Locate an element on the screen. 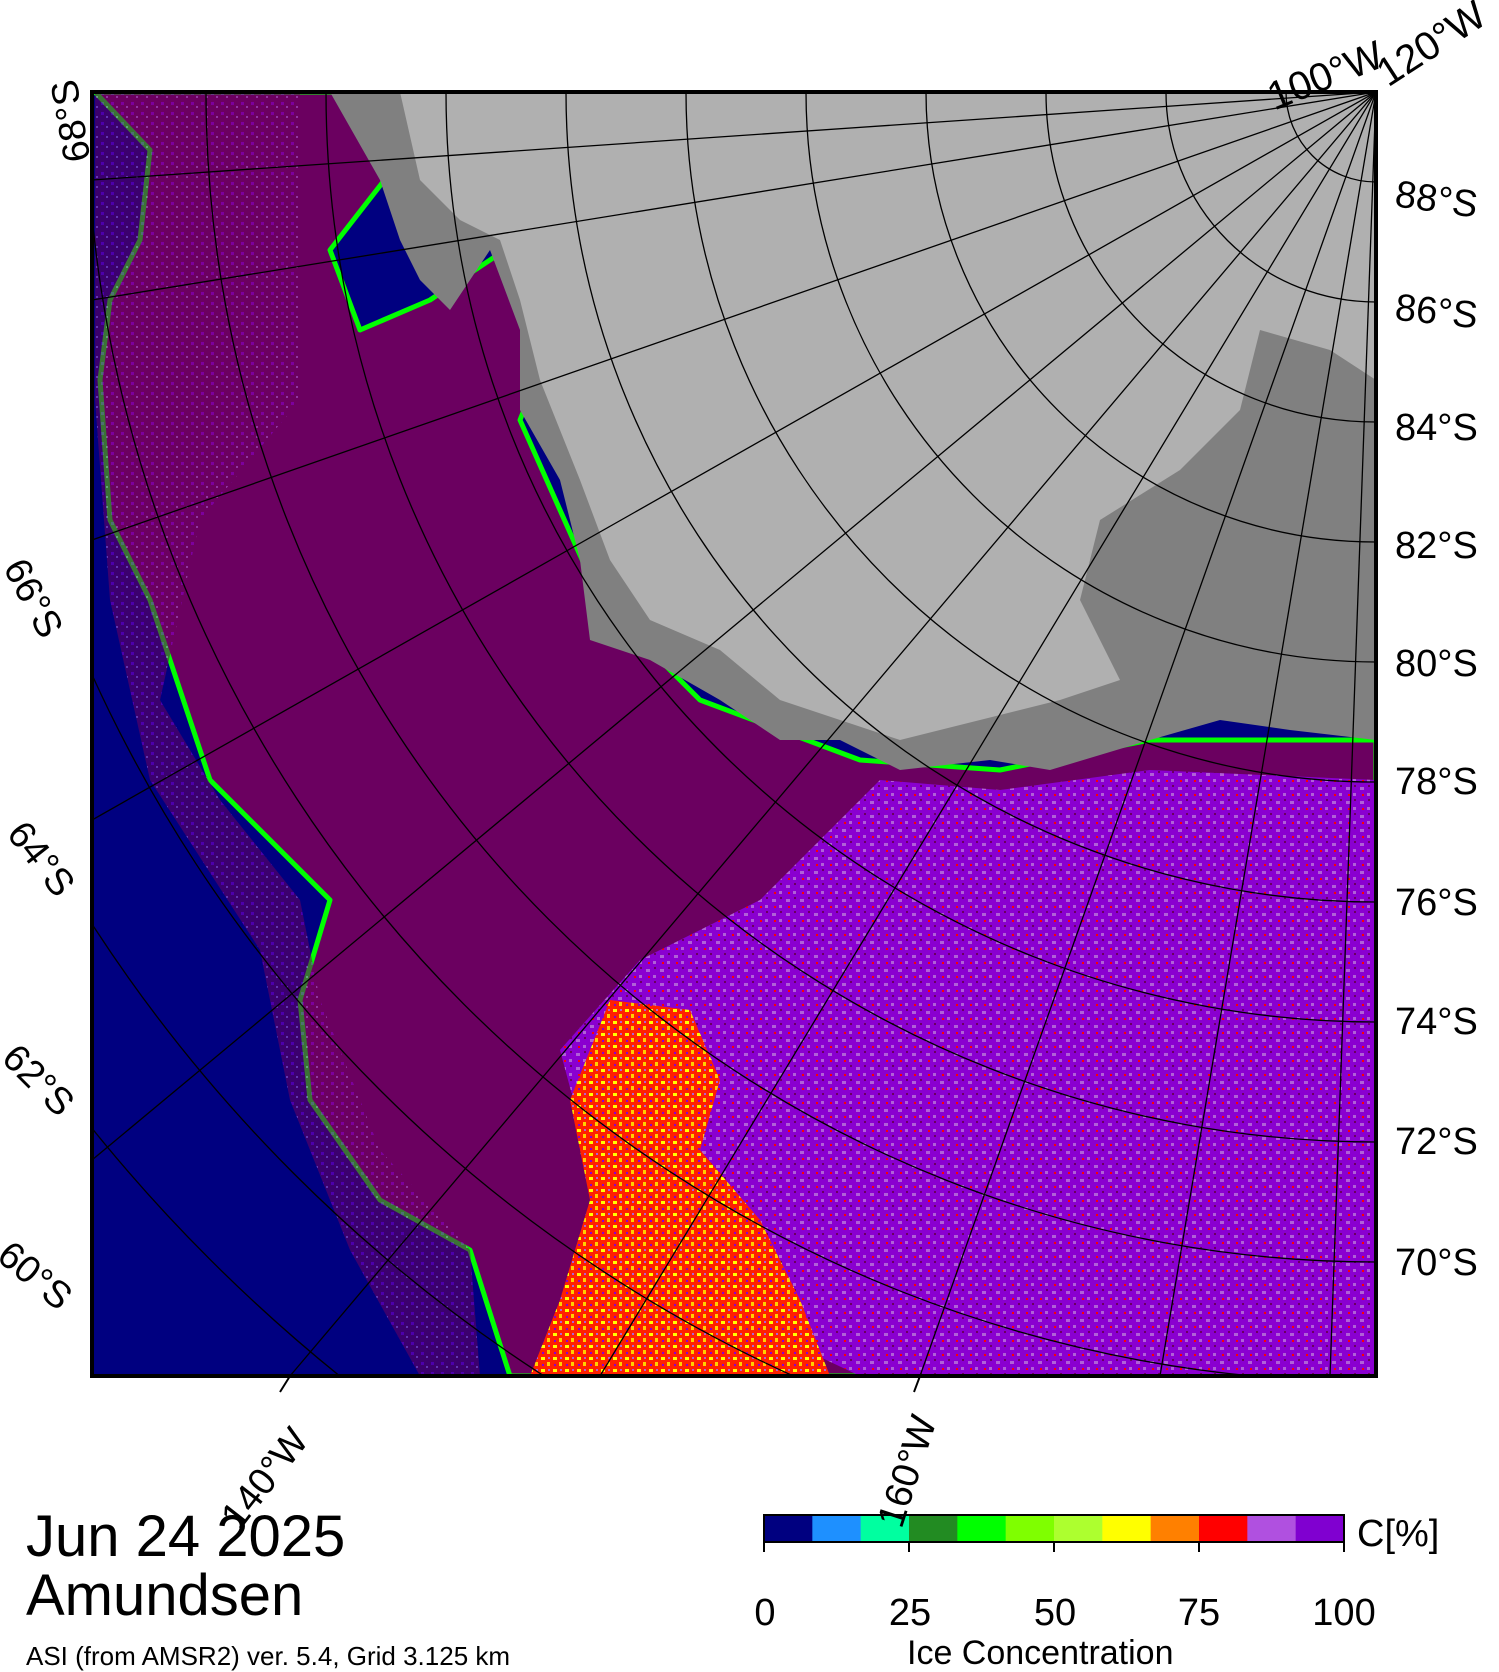  colorbar-tick-100: 100 is located at coordinates (1344, 1613).